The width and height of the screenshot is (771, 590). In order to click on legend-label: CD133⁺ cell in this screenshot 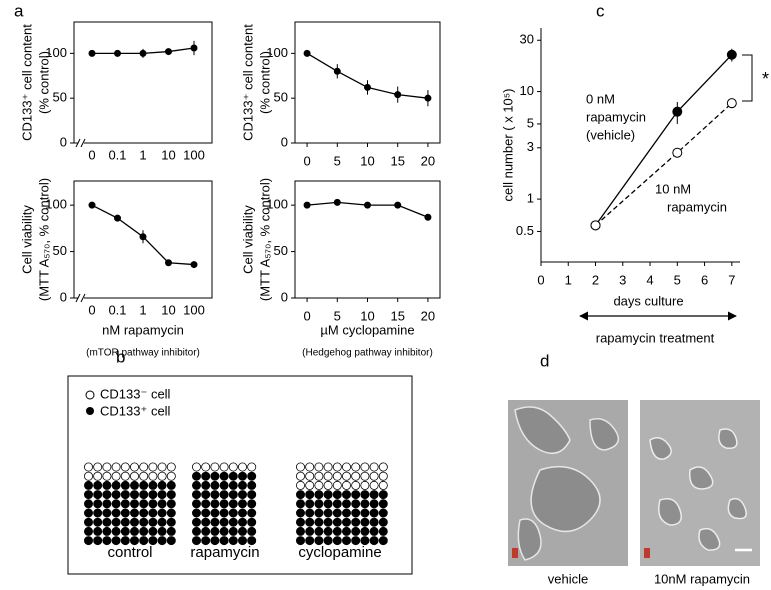, I will do `click(135, 410)`.